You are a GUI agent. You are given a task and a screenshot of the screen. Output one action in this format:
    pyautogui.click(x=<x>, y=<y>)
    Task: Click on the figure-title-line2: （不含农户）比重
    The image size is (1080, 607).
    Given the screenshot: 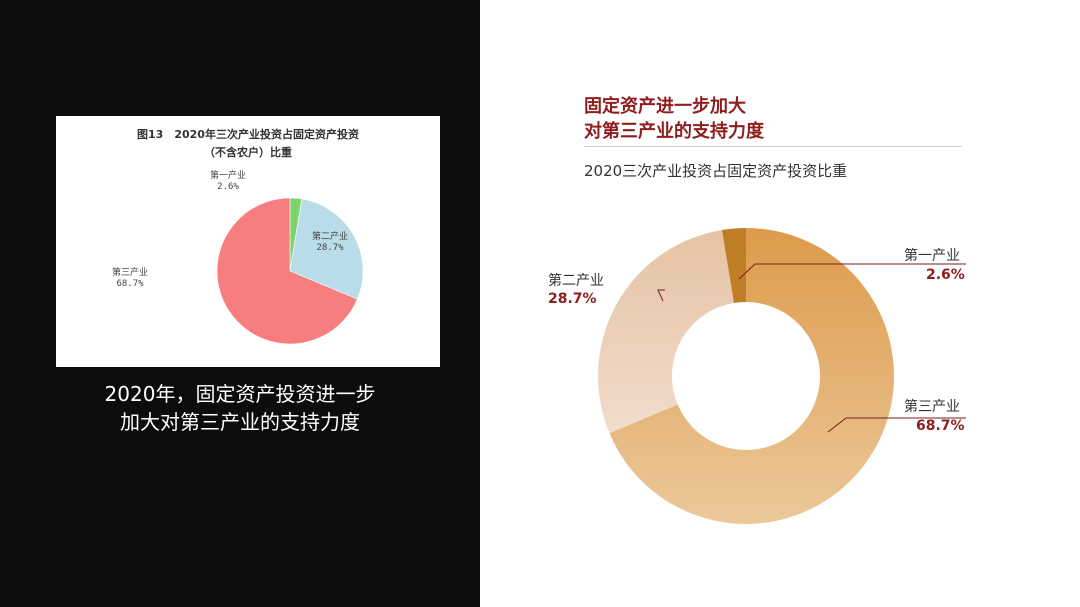 What is the action you would take?
    pyautogui.click(x=248, y=152)
    